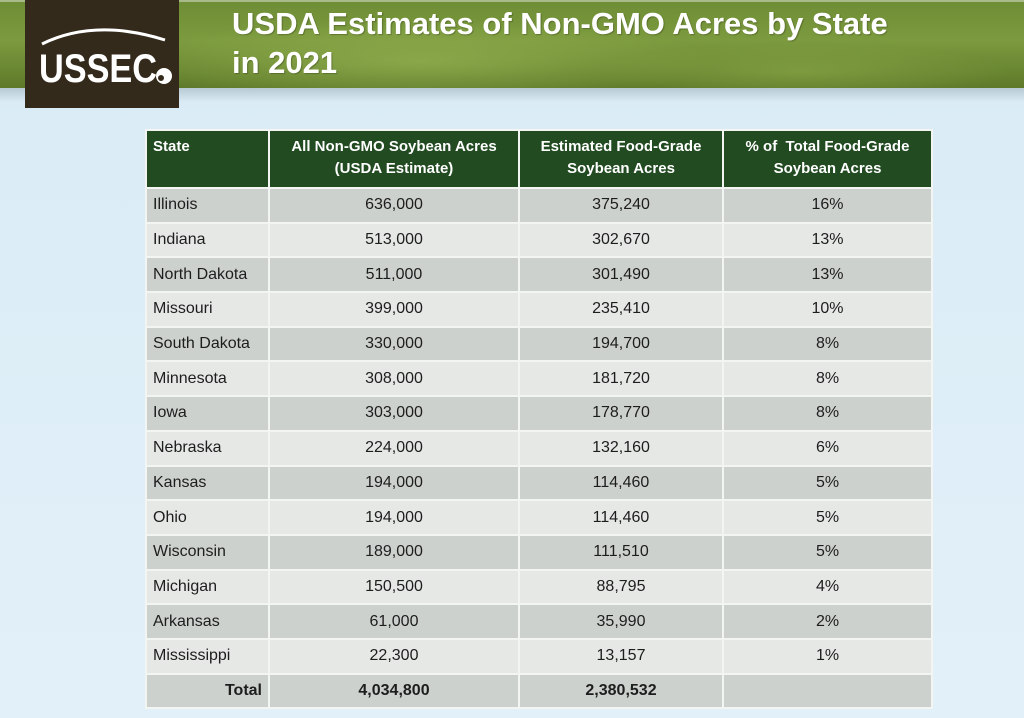 Image resolution: width=1024 pixels, height=718 pixels. I want to click on cell-non-gmo-acres: 303,000, so click(394, 413).